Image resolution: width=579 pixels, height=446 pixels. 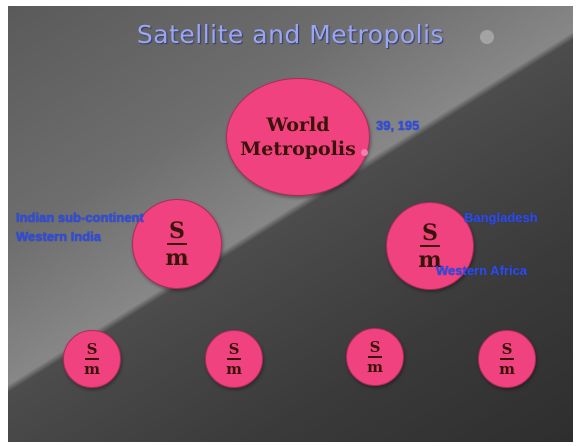 I want to click on world-label-line2: Metropolis, so click(x=298, y=149).